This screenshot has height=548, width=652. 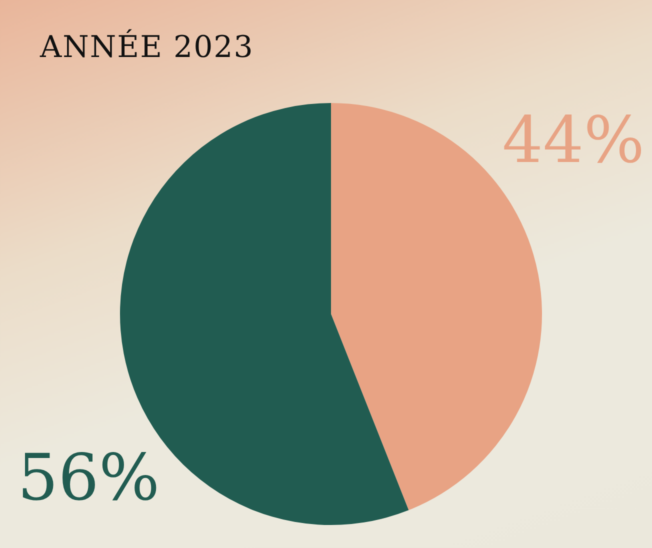 What do you see at coordinates (88, 478) in the screenshot?
I see `data-label: 56%` at bounding box center [88, 478].